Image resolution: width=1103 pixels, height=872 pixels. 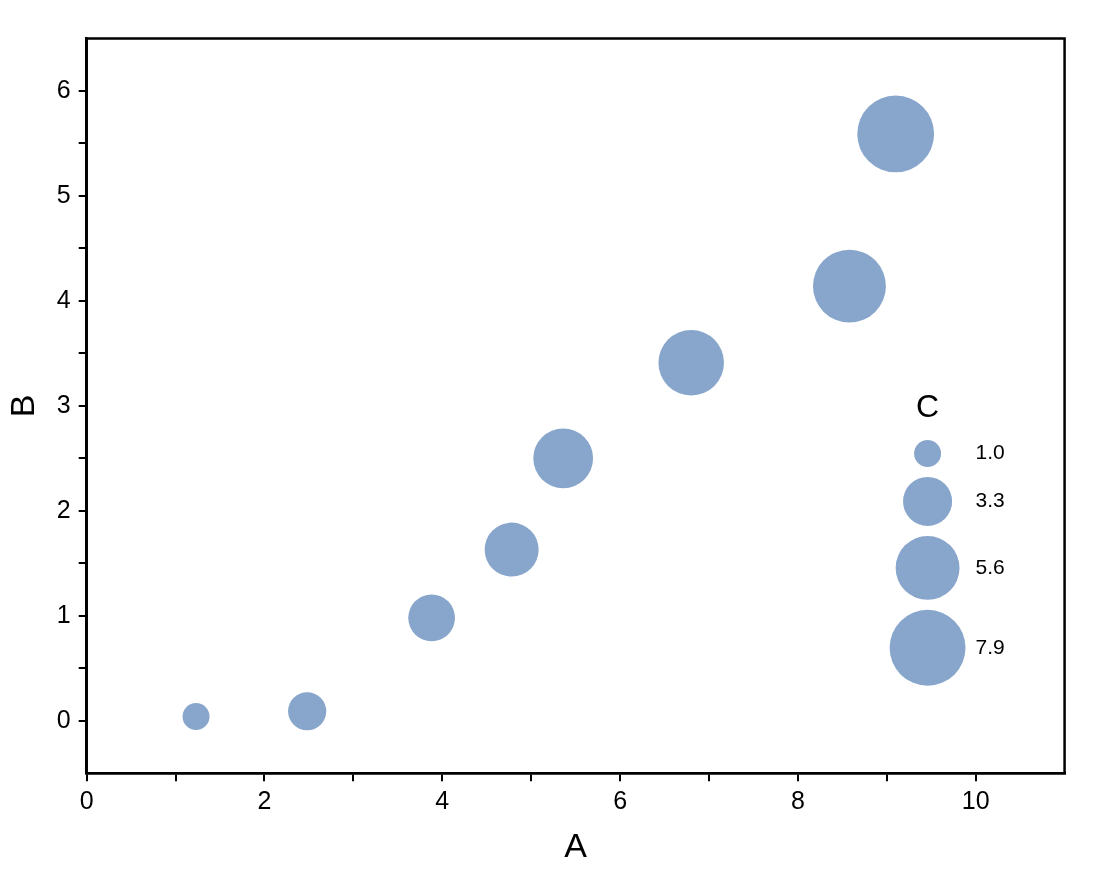 What do you see at coordinates (797, 800) in the screenshot?
I see `x-tick-label: 8` at bounding box center [797, 800].